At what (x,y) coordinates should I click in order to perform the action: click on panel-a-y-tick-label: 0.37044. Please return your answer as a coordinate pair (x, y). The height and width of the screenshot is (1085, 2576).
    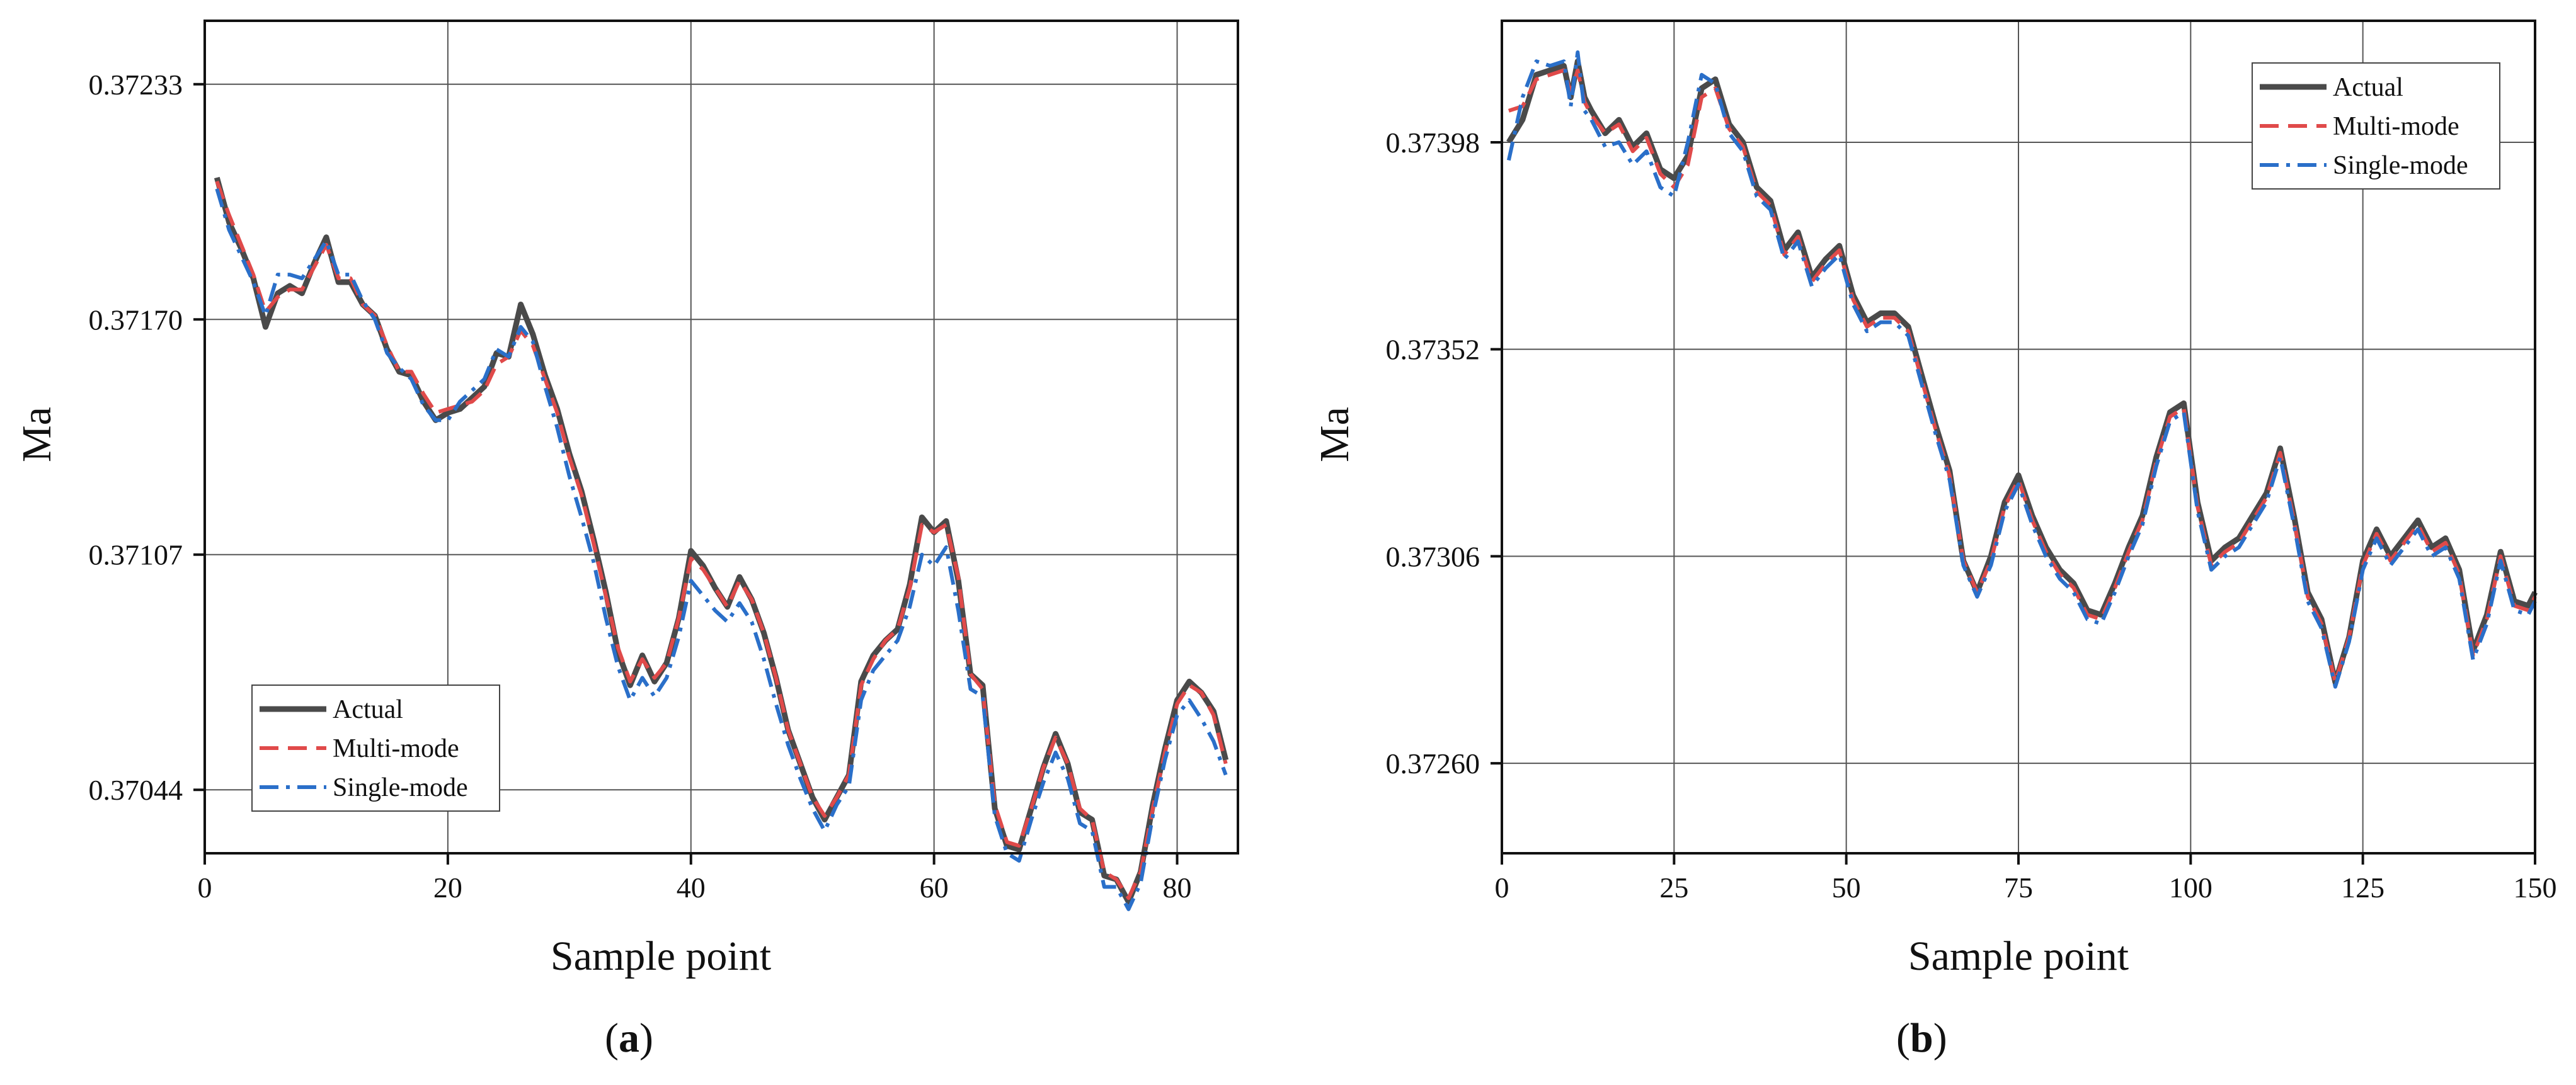
    Looking at the image, I should click on (136, 790).